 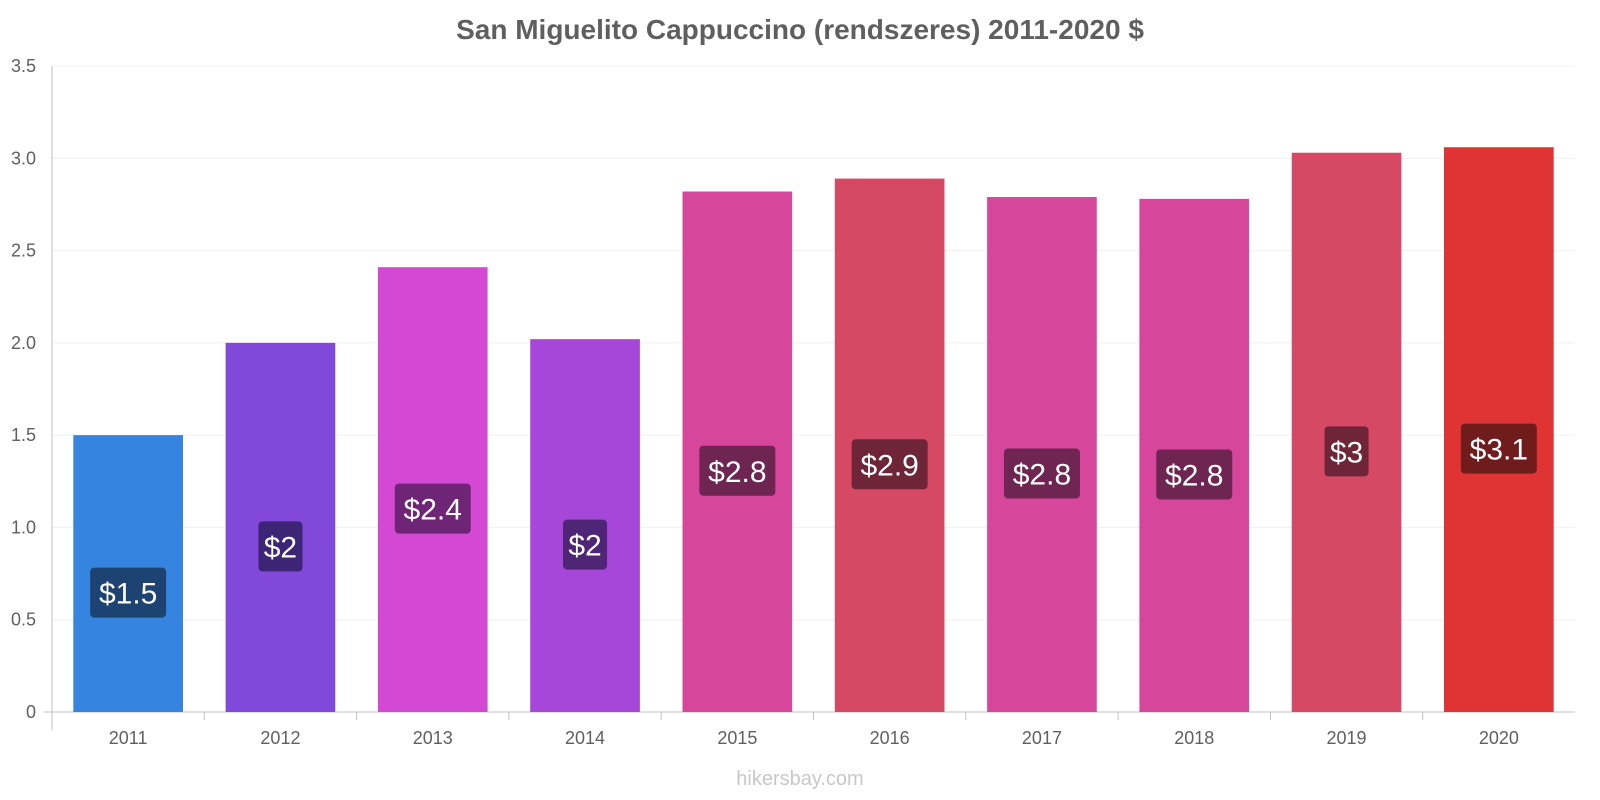 What do you see at coordinates (23, 620) in the screenshot?
I see `y-tick-label: 0.5` at bounding box center [23, 620].